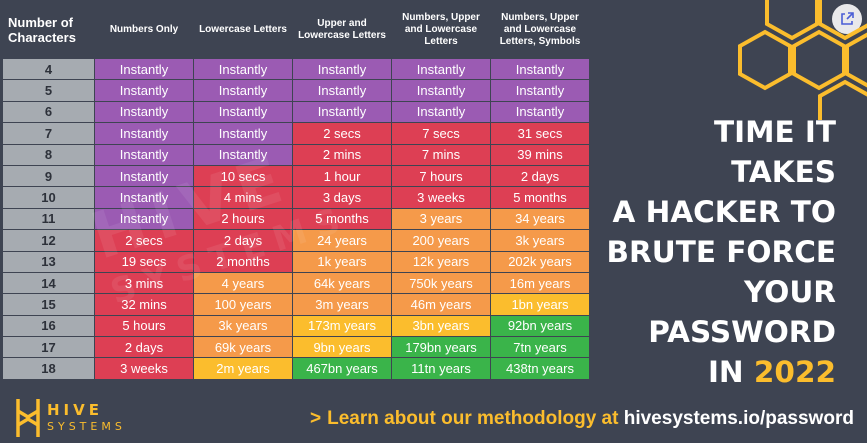 The image size is (867, 443). Describe the element at coordinates (441, 29) in the screenshot. I see `column-header: Numbers, Upper and Lowercase Letters` at that location.